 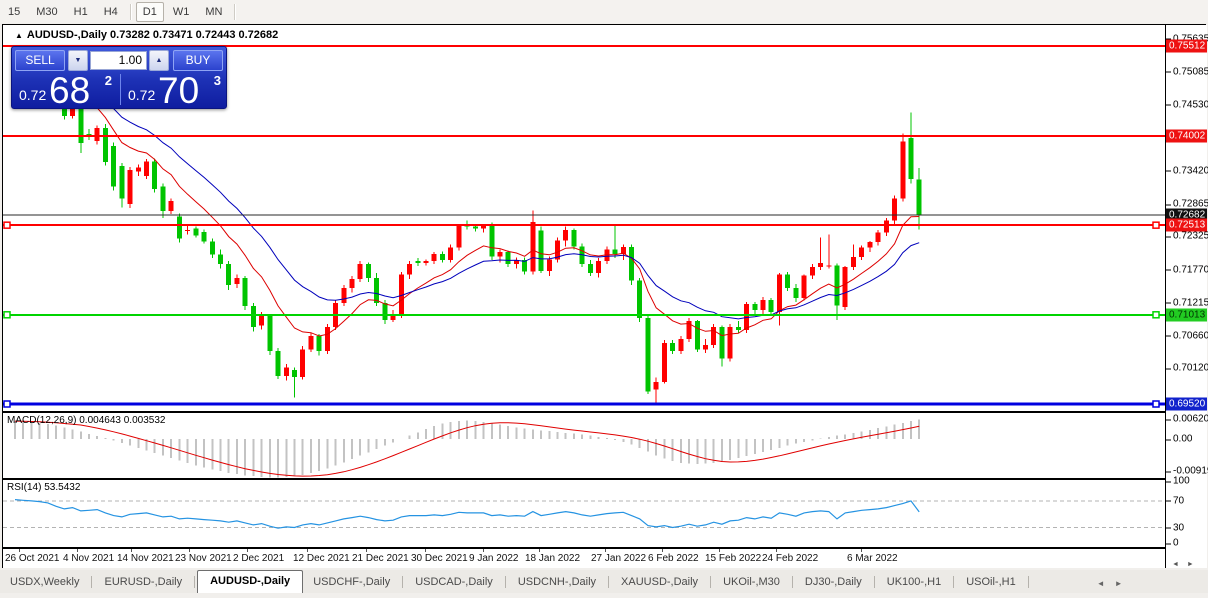 I want to click on tab-dj30-daily: DJ30-,Daily, so click(x=833, y=582).